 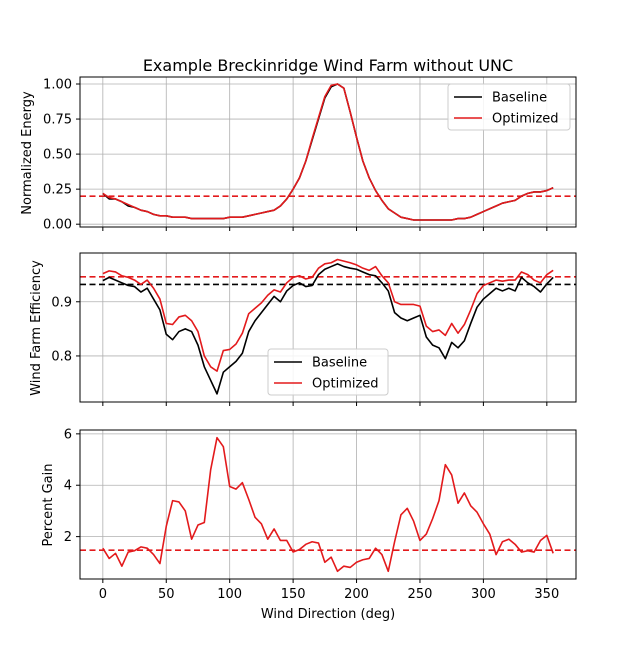 What do you see at coordinates (57, 225) in the screenshot?
I see `energy-y-tick-label: 0.00` at bounding box center [57, 225].